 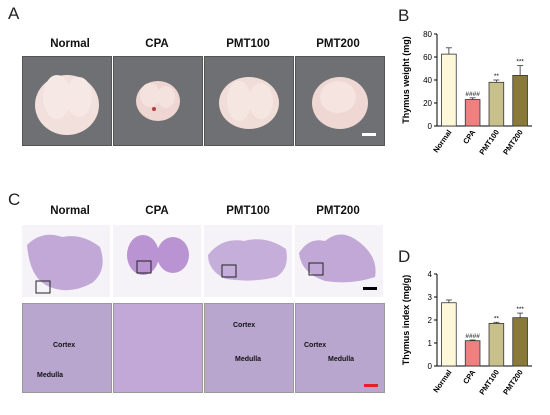 I want to click on panel-a-letter: A, so click(x=14, y=13).